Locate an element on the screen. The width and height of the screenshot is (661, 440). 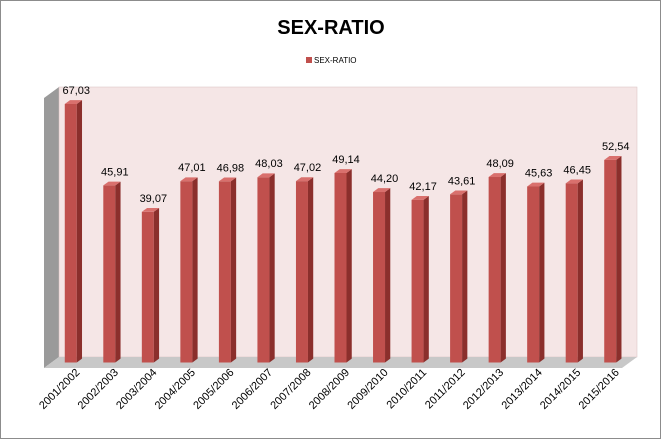
data-label: 47,01 is located at coordinates (192, 168).